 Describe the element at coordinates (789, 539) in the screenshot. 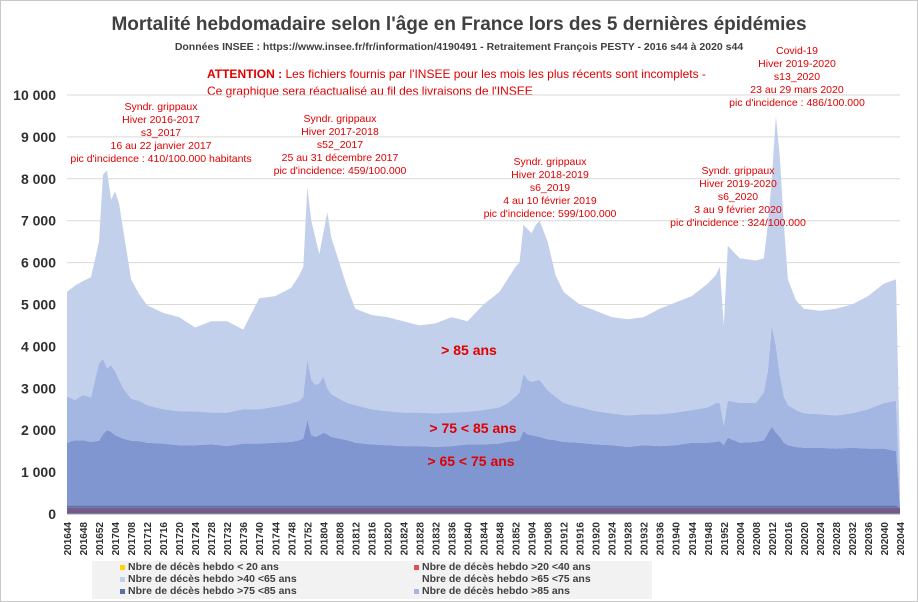

I see `x-tick-label: 202016` at that location.